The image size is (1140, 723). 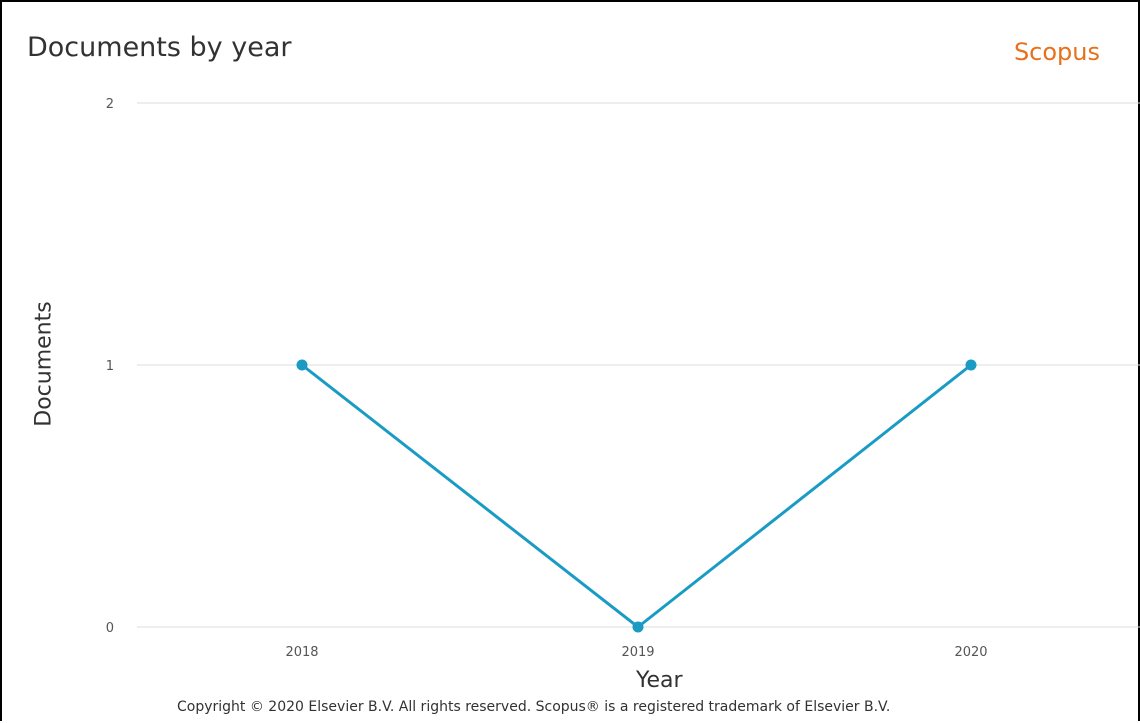 I want to click on x-tick-labels: 2018 2019 2020, so click(x=636, y=652).